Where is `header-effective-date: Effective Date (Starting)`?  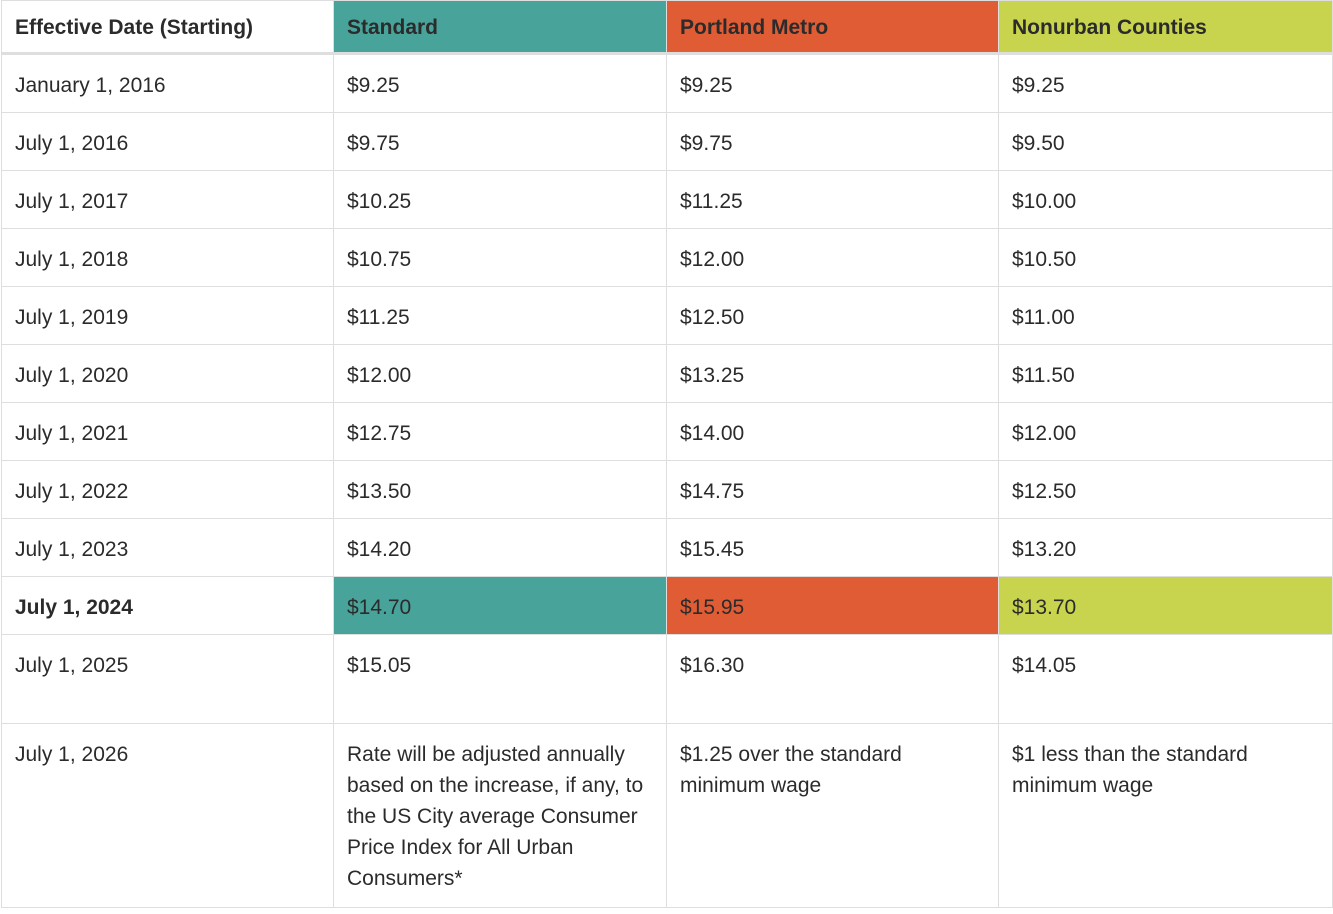
header-effective-date: Effective Date (Starting) is located at coordinates (167, 27).